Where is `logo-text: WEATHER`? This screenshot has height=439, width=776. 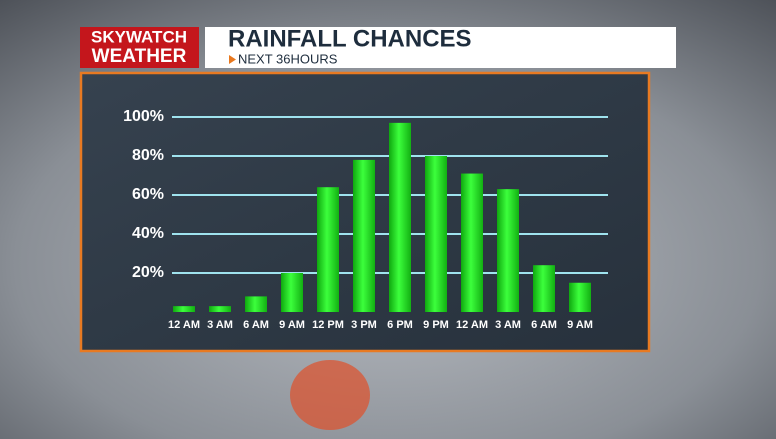
logo-text: WEATHER is located at coordinates (139, 56).